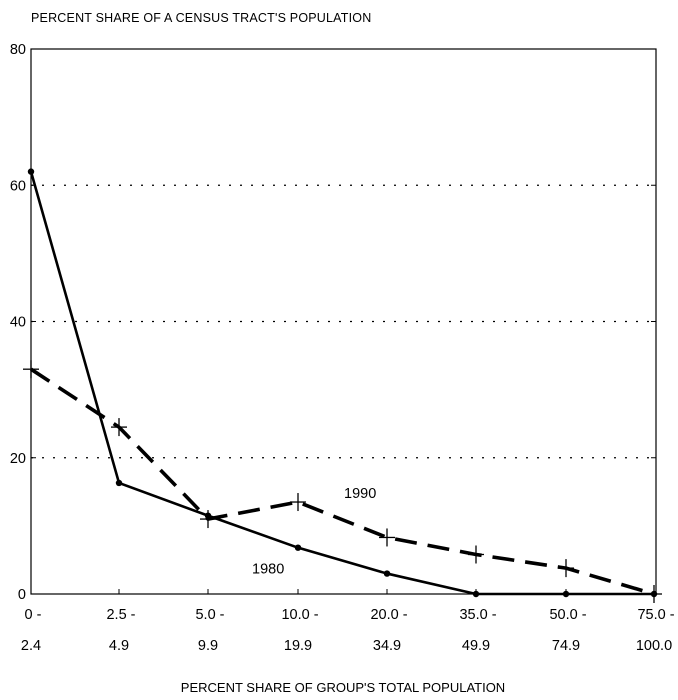 The image size is (678, 700). What do you see at coordinates (18, 186) in the screenshot?
I see `y-tick-label: 60` at bounding box center [18, 186].